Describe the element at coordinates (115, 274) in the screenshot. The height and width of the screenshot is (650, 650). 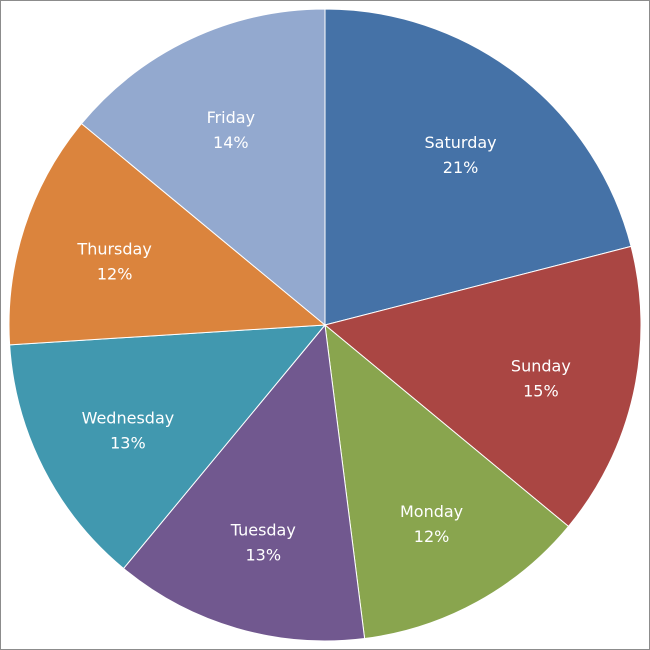
I see `slice-value-thursday: 12%` at that location.